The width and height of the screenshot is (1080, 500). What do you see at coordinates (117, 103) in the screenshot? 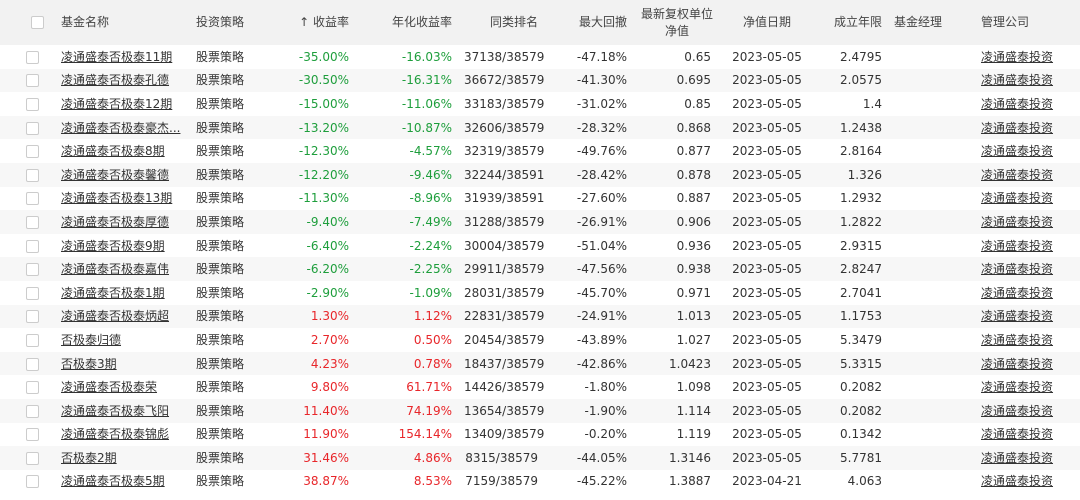
I see `cell-link: 凌通盛泰否极泰12期` at bounding box center [117, 103].